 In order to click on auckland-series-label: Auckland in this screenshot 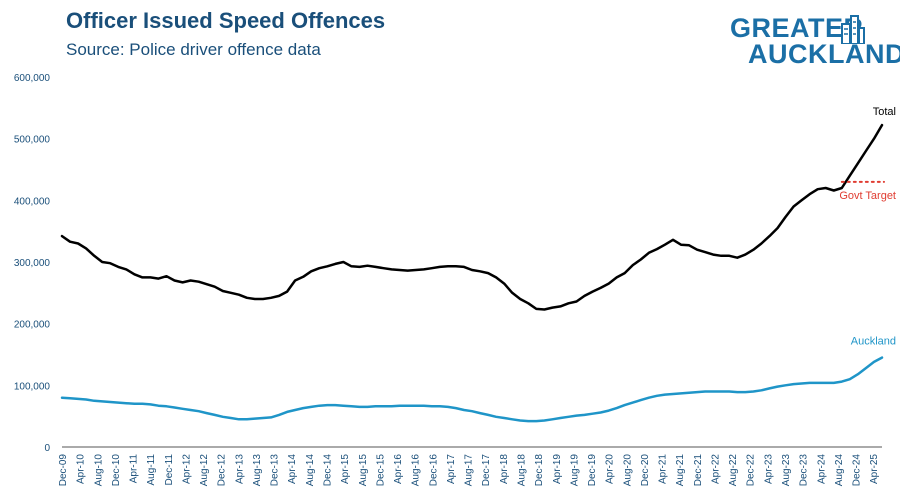, I will do `click(873, 342)`.